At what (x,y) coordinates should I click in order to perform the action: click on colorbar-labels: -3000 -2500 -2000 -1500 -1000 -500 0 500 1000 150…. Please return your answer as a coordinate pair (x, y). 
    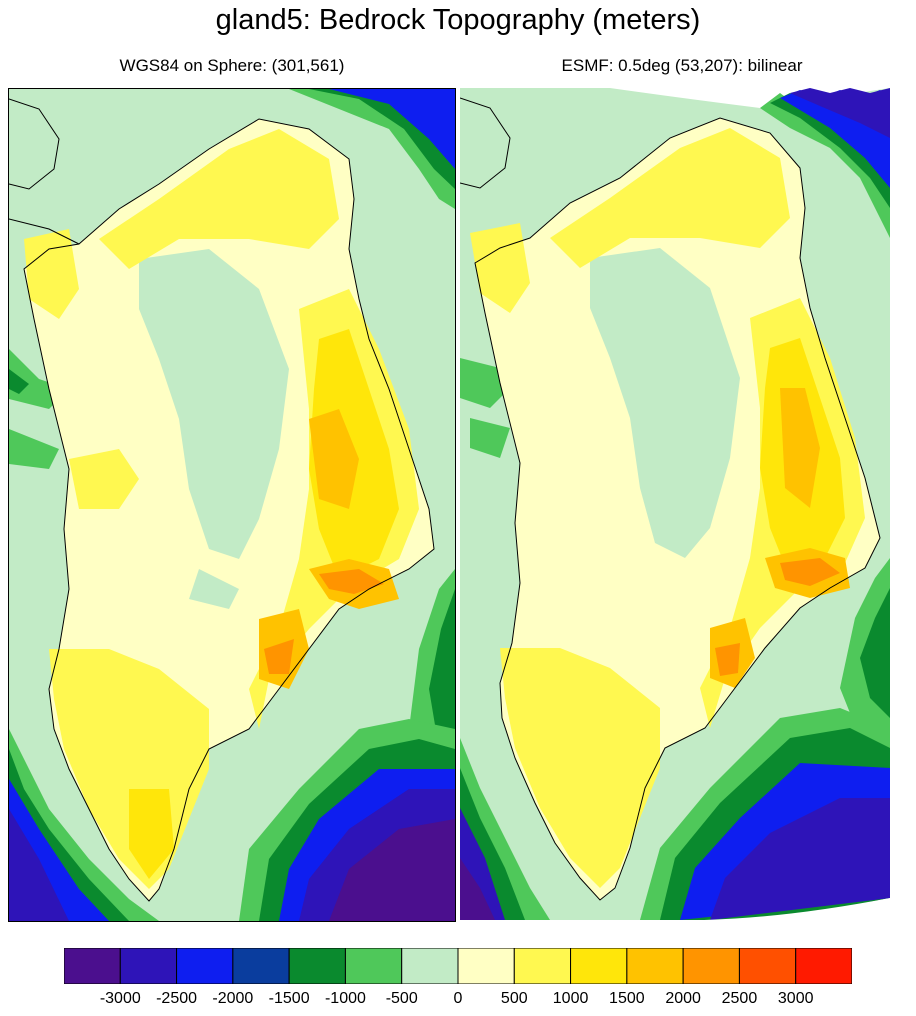
    Looking at the image, I should click on (458, 1002).